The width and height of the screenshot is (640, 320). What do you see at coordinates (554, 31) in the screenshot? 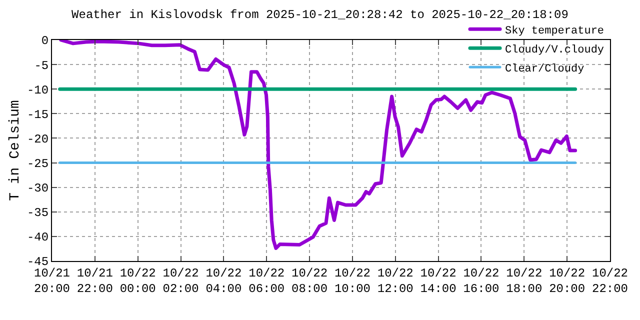
I see `legend-label: Sky temperature` at bounding box center [554, 31].